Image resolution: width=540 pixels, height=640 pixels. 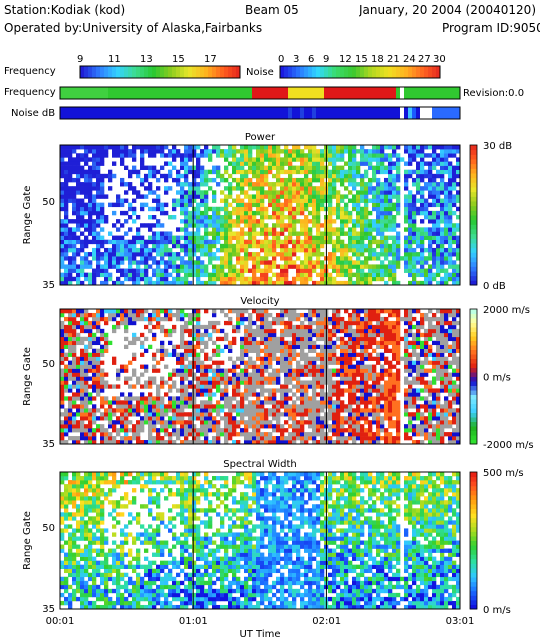 What do you see at coordinates (160, 72) in the screenshot?
I see `frequency-legend-frame` at bounding box center [160, 72].